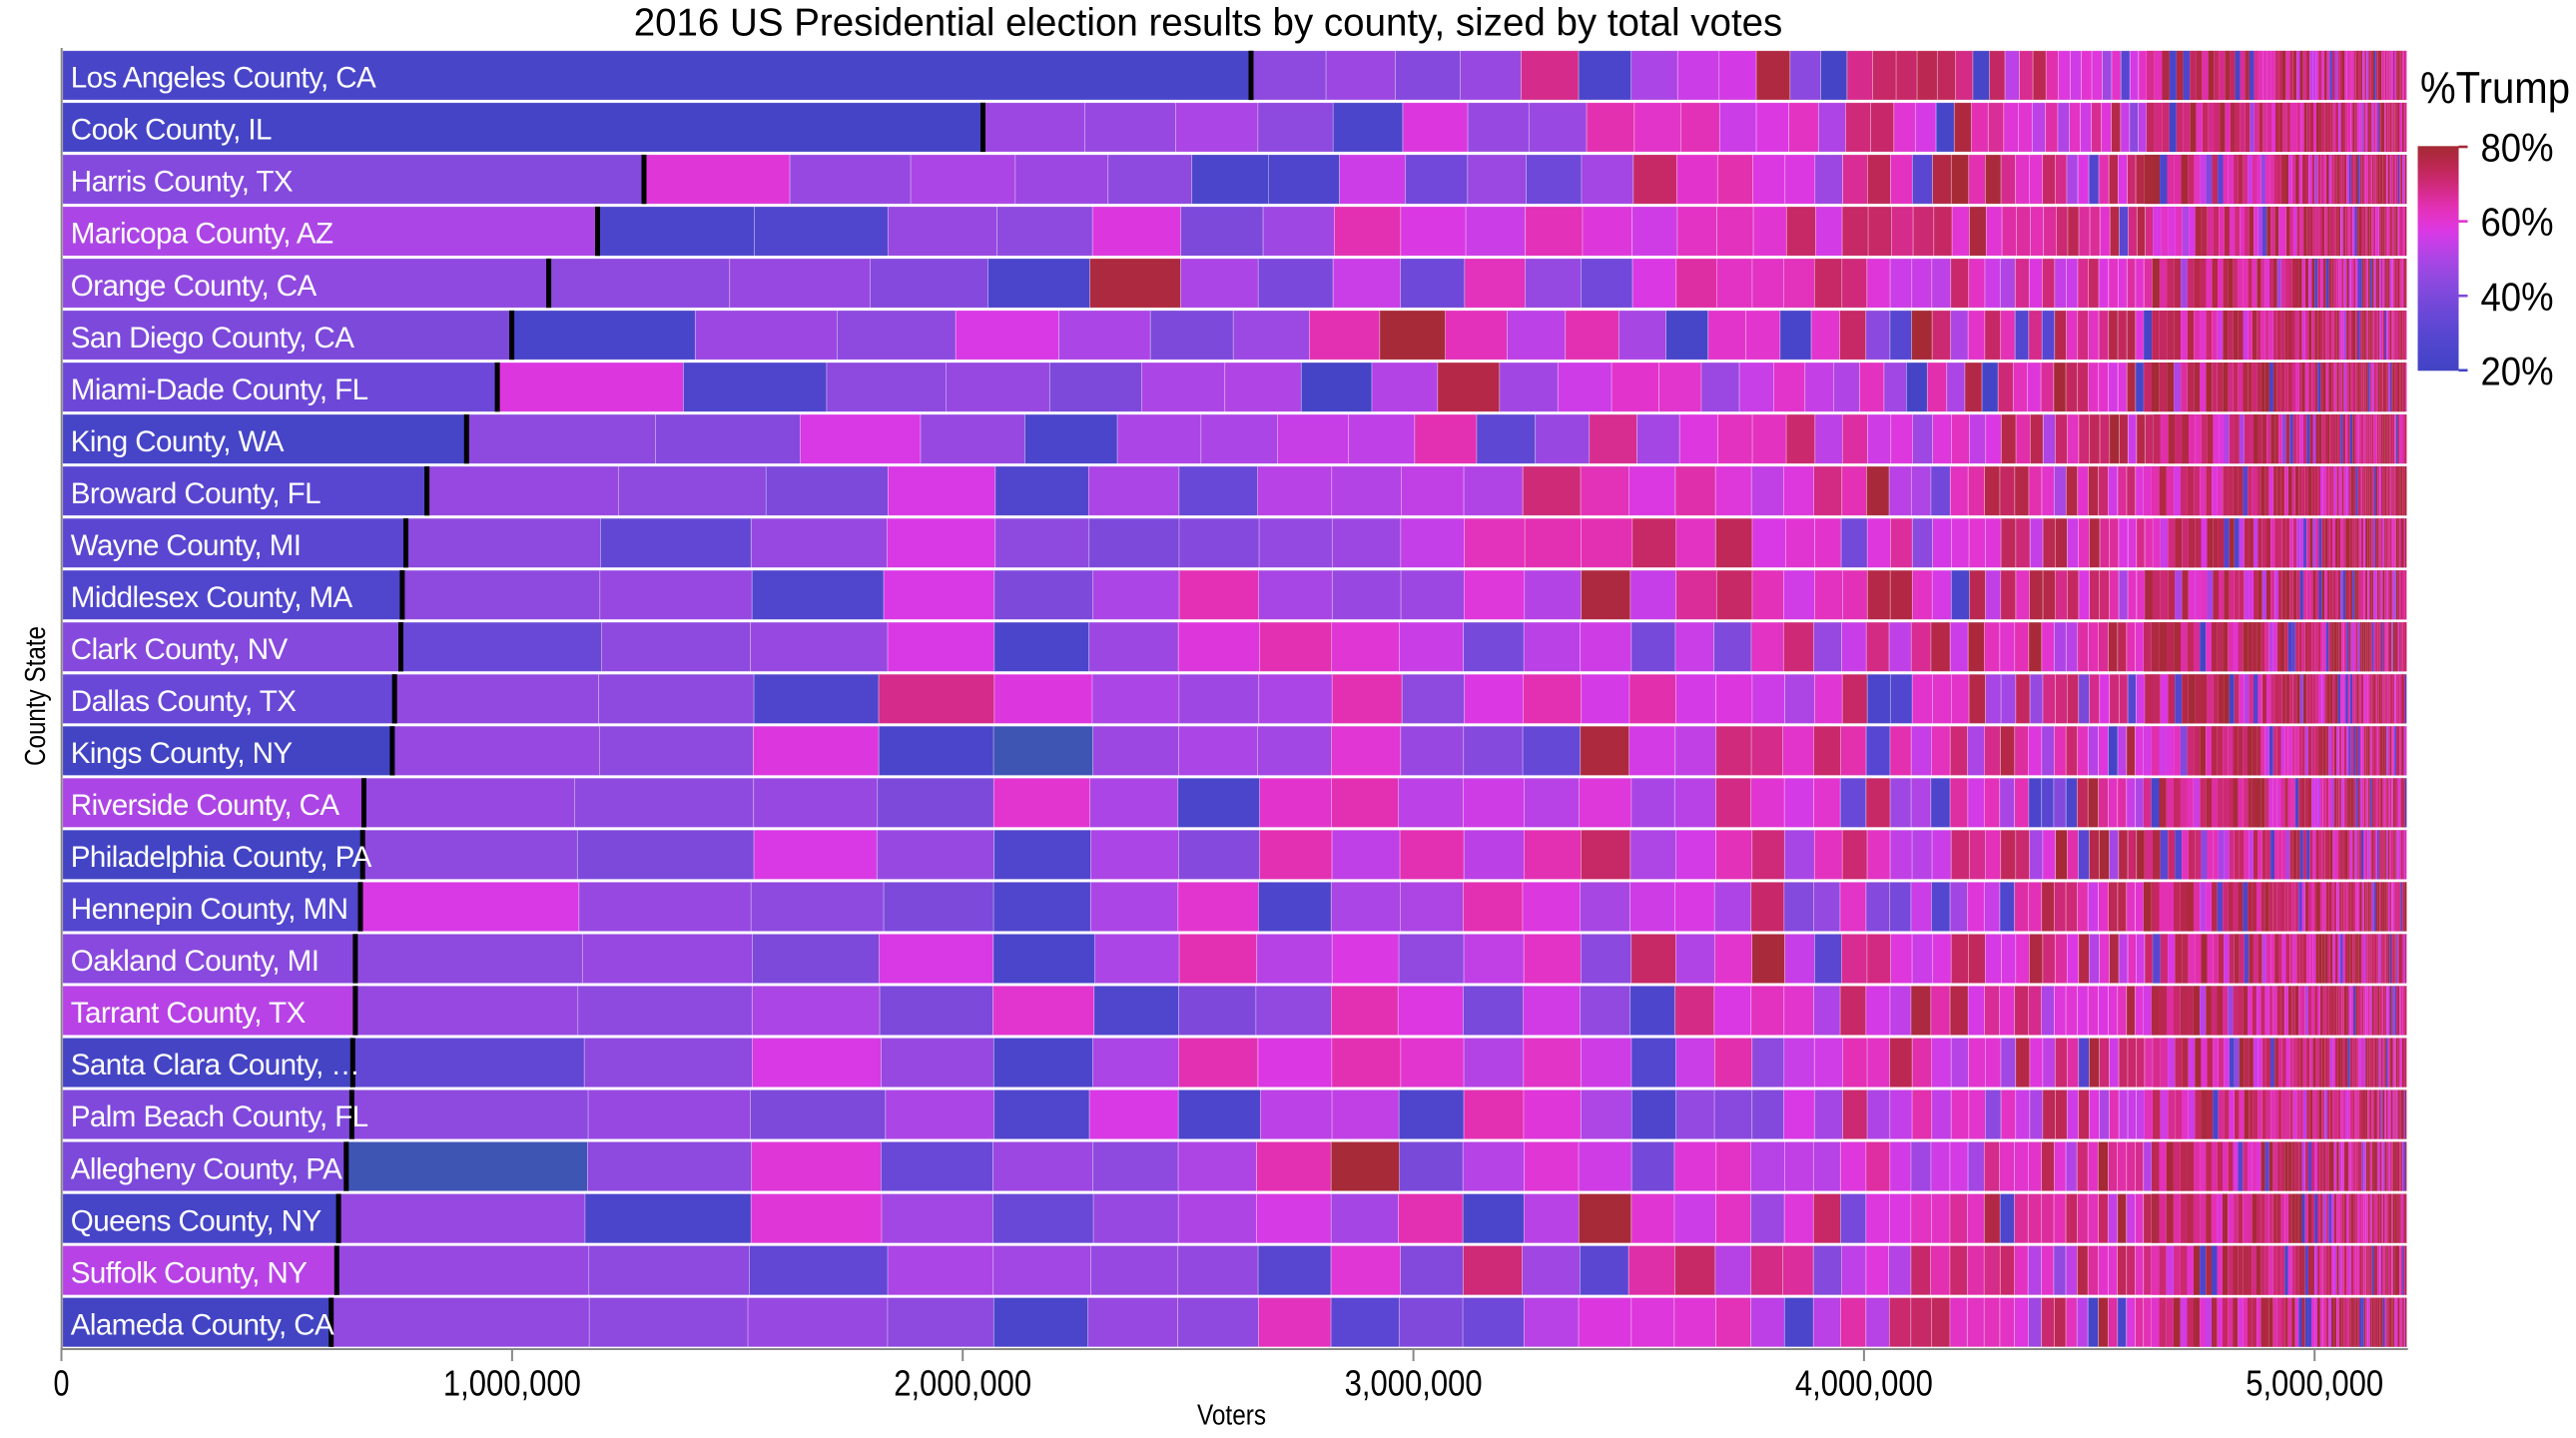  What do you see at coordinates (2517, 149) in the screenshot?
I see `svg-text: 80%` at bounding box center [2517, 149].